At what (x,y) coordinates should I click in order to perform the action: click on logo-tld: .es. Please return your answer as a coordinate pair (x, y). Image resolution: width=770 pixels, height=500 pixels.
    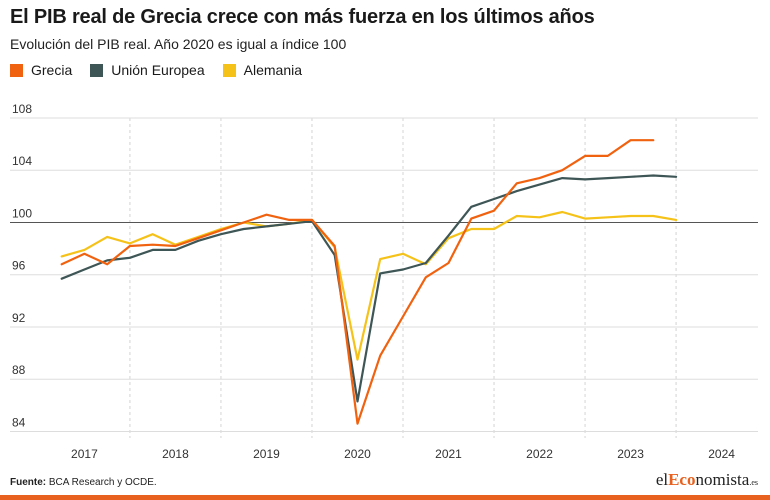
    Looking at the image, I should click on (753, 482).